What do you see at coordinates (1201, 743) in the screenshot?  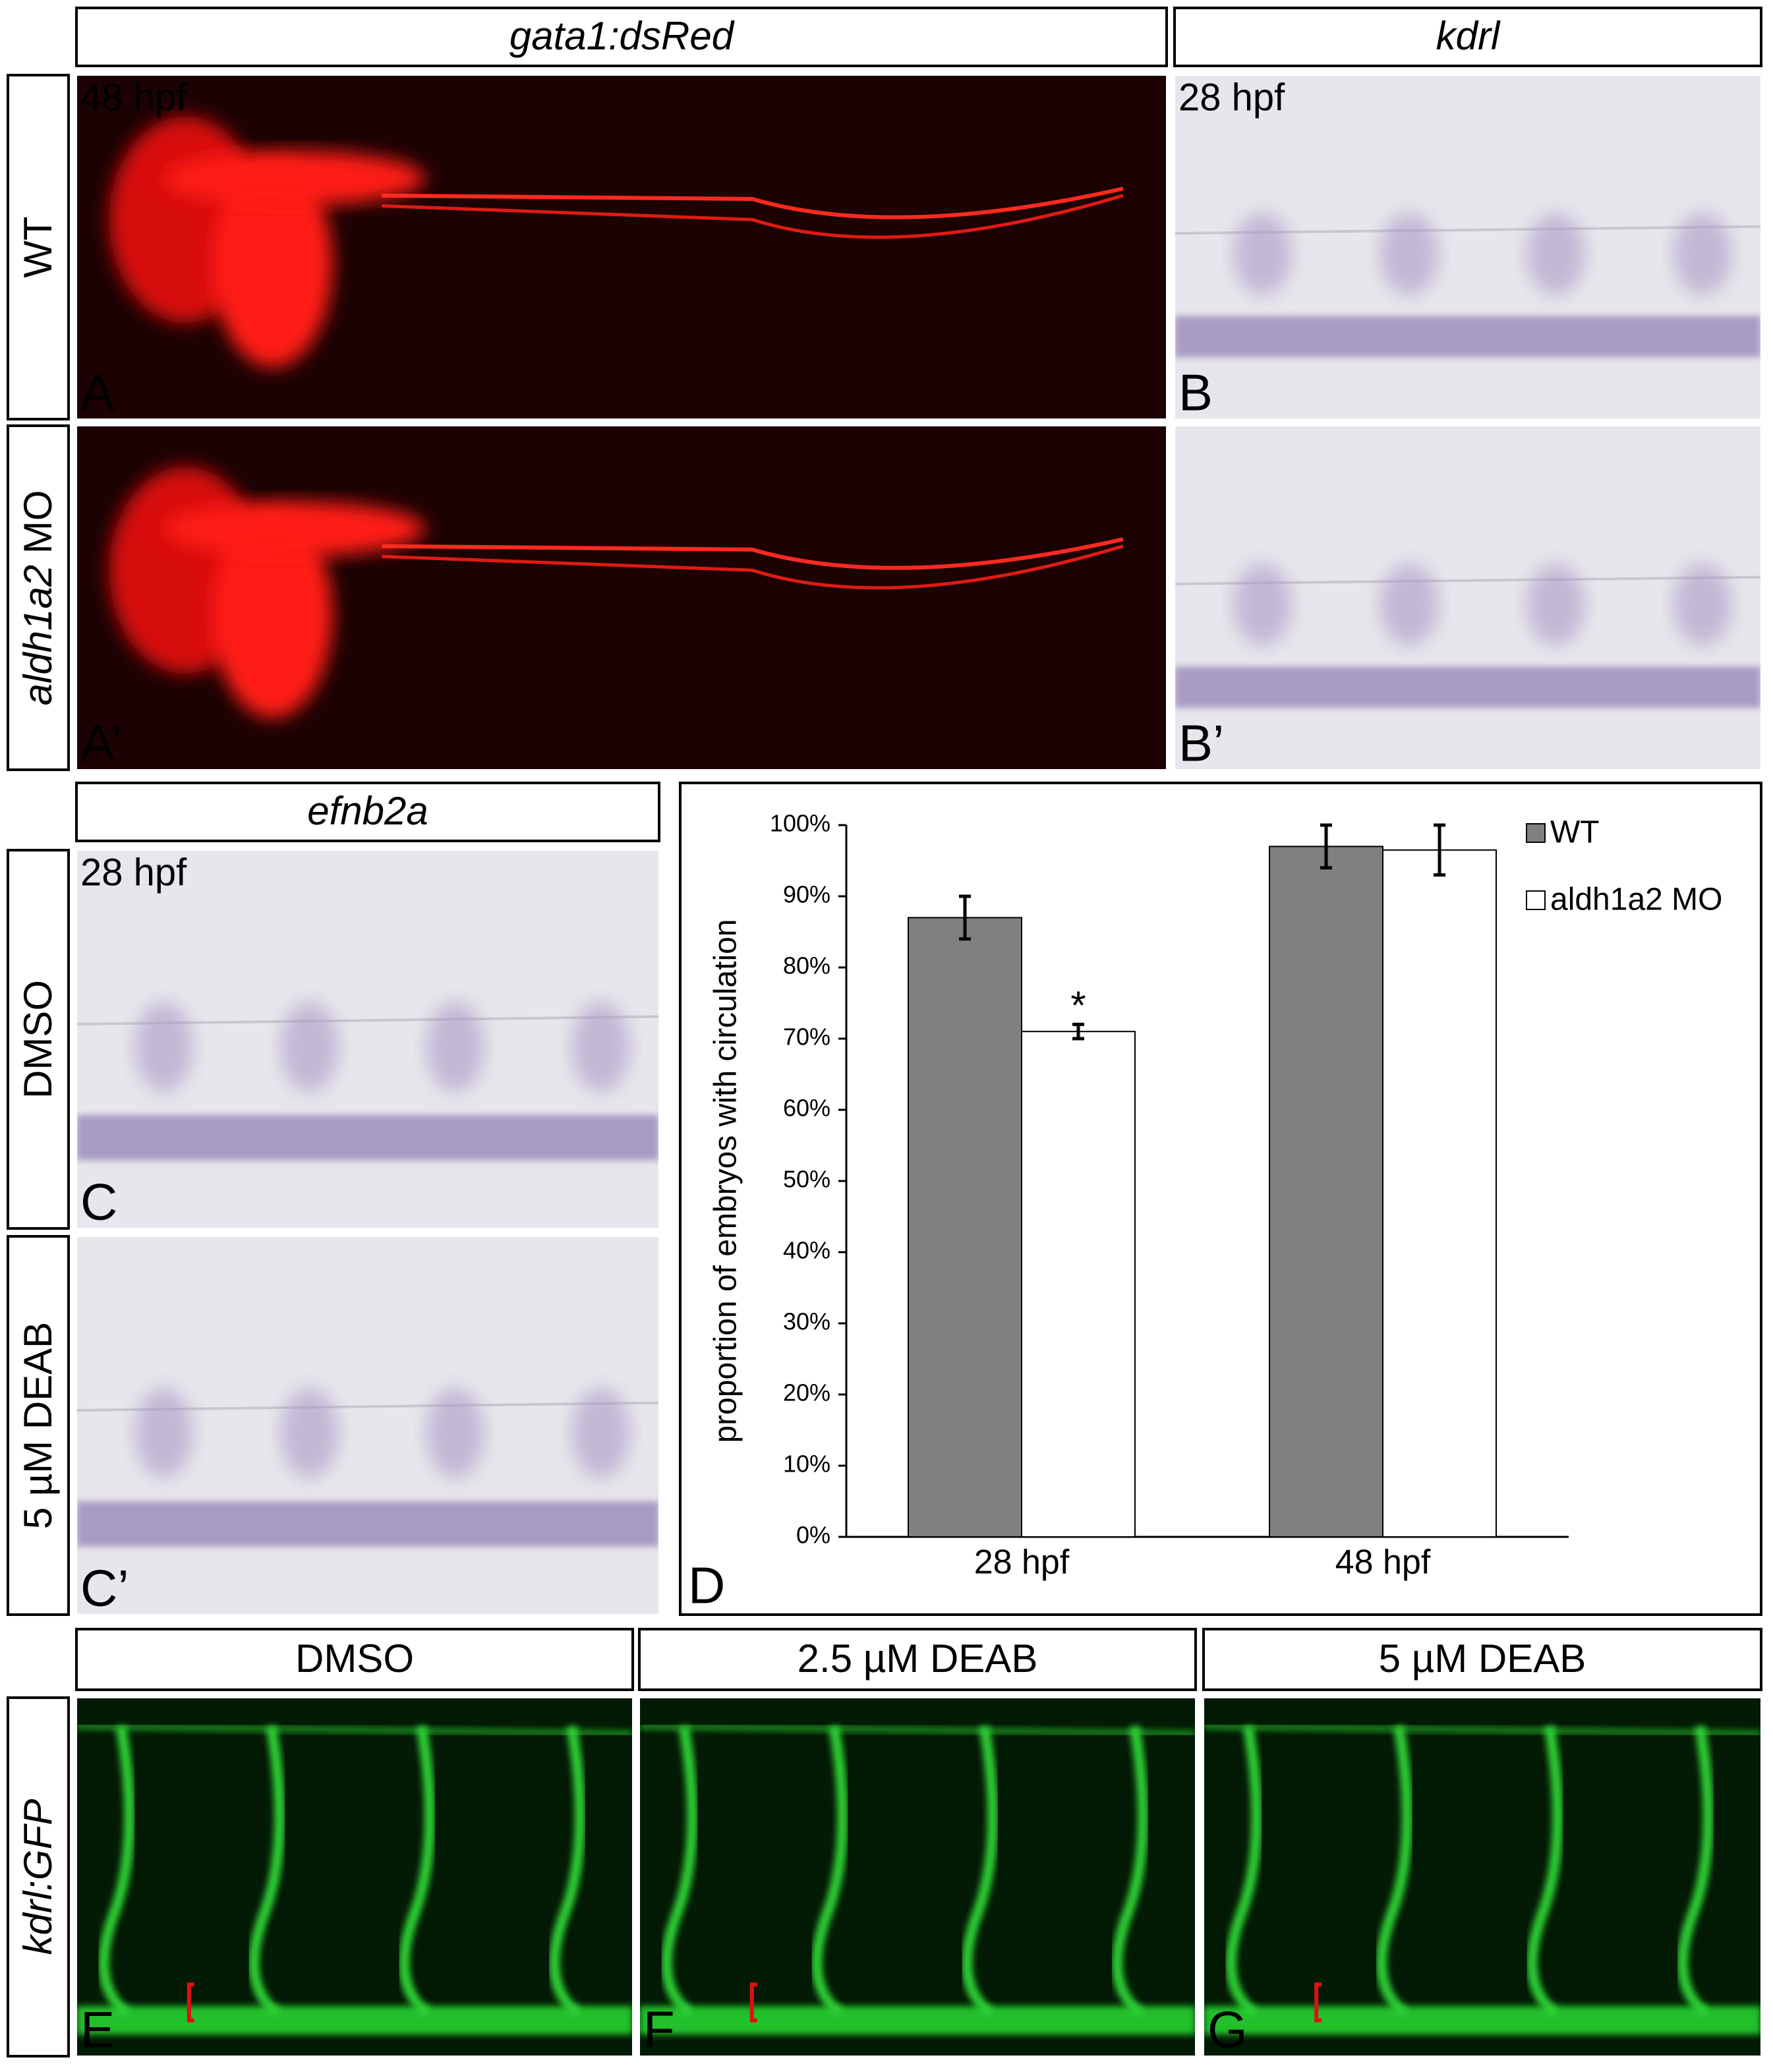 I see `panel-letter: B’` at bounding box center [1201, 743].